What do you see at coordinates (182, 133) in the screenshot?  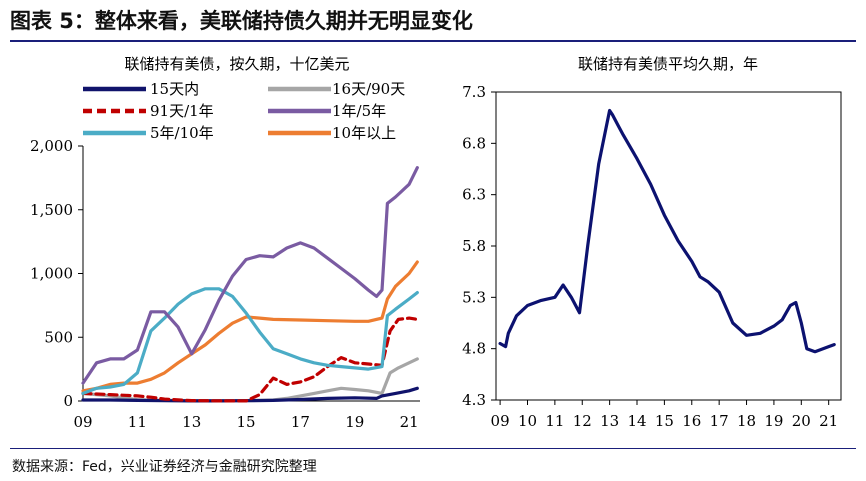 I see `legend-label-4: 5年/10年` at bounding box center [182, 133].